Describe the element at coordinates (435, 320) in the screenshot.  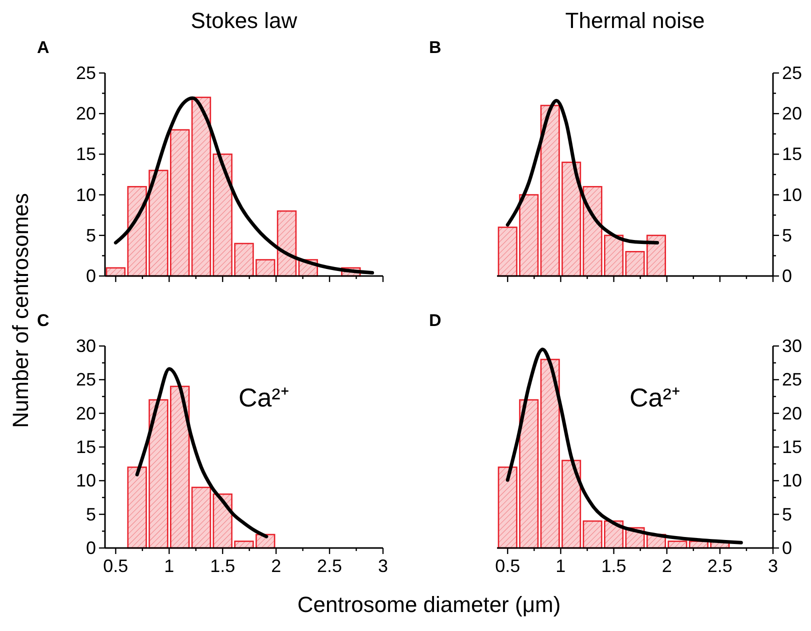
I see `text: D` at that location.